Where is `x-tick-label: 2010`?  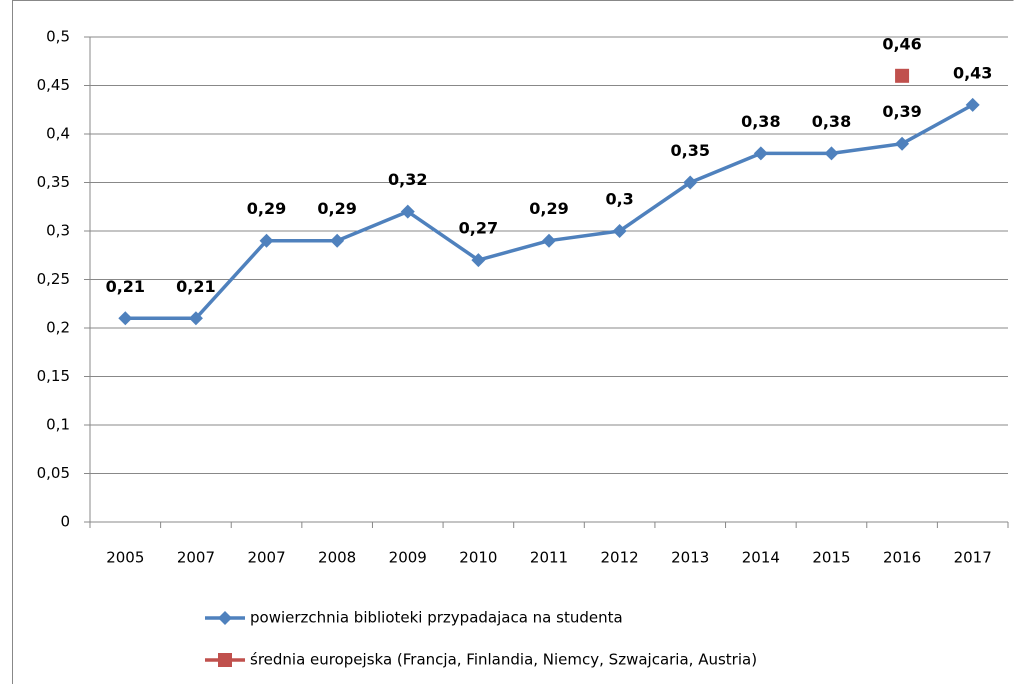
x-tick-label: 2010 is located at coordinates (478, 558).